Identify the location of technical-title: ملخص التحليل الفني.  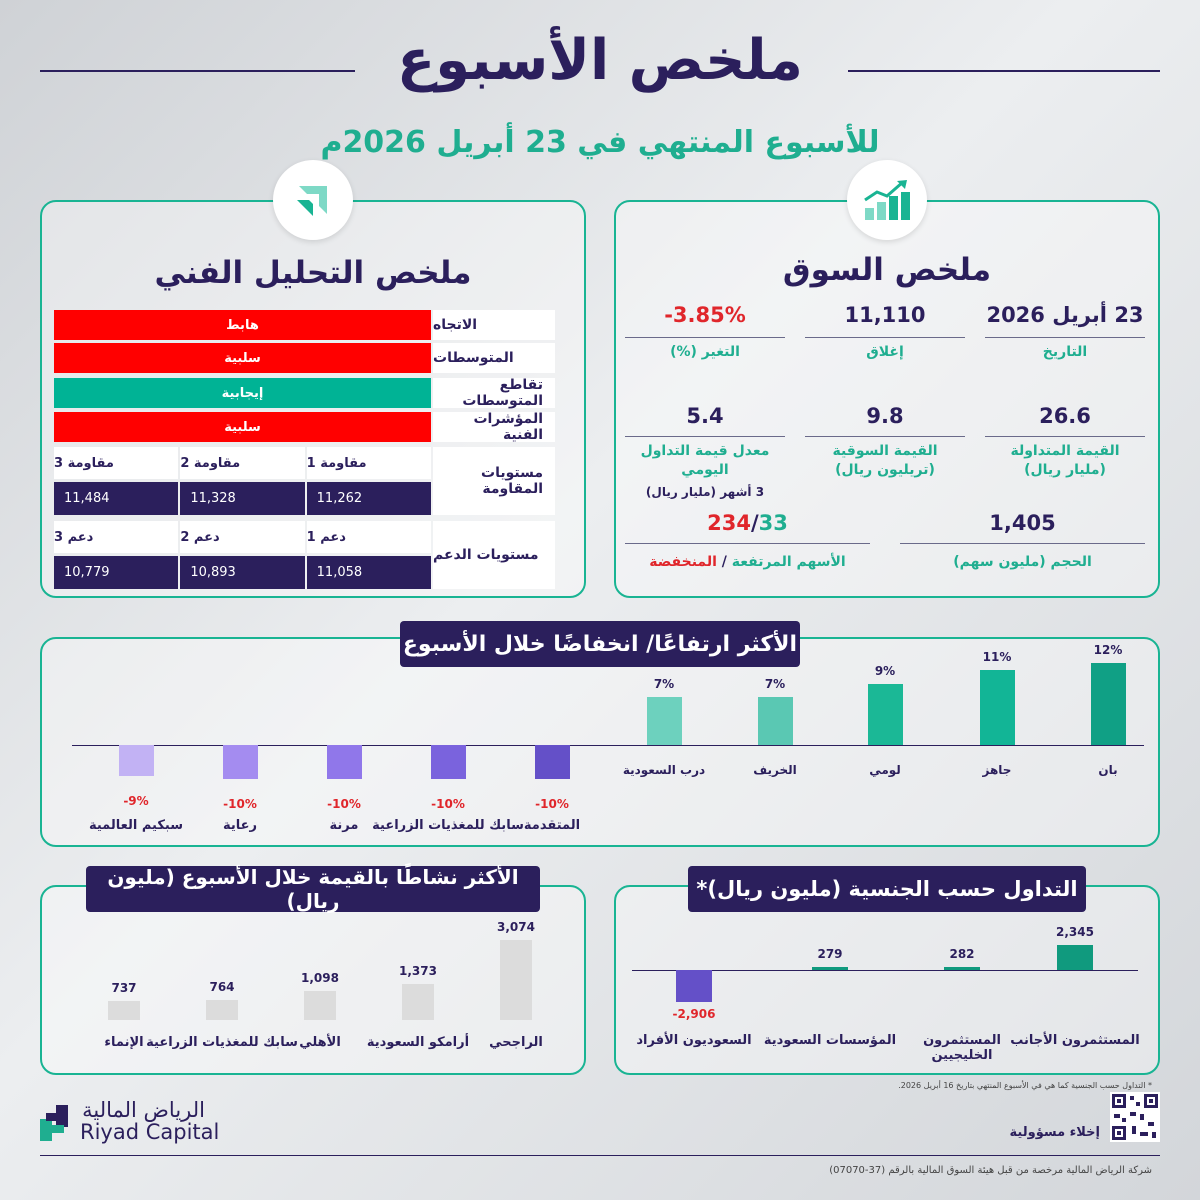
(313, 273).